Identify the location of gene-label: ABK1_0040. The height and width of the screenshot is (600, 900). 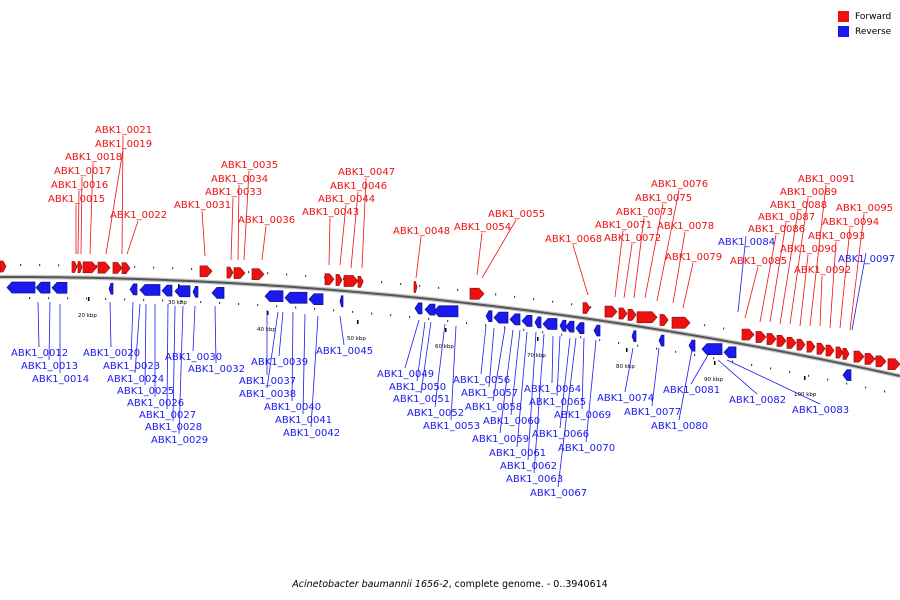
(292, 407).